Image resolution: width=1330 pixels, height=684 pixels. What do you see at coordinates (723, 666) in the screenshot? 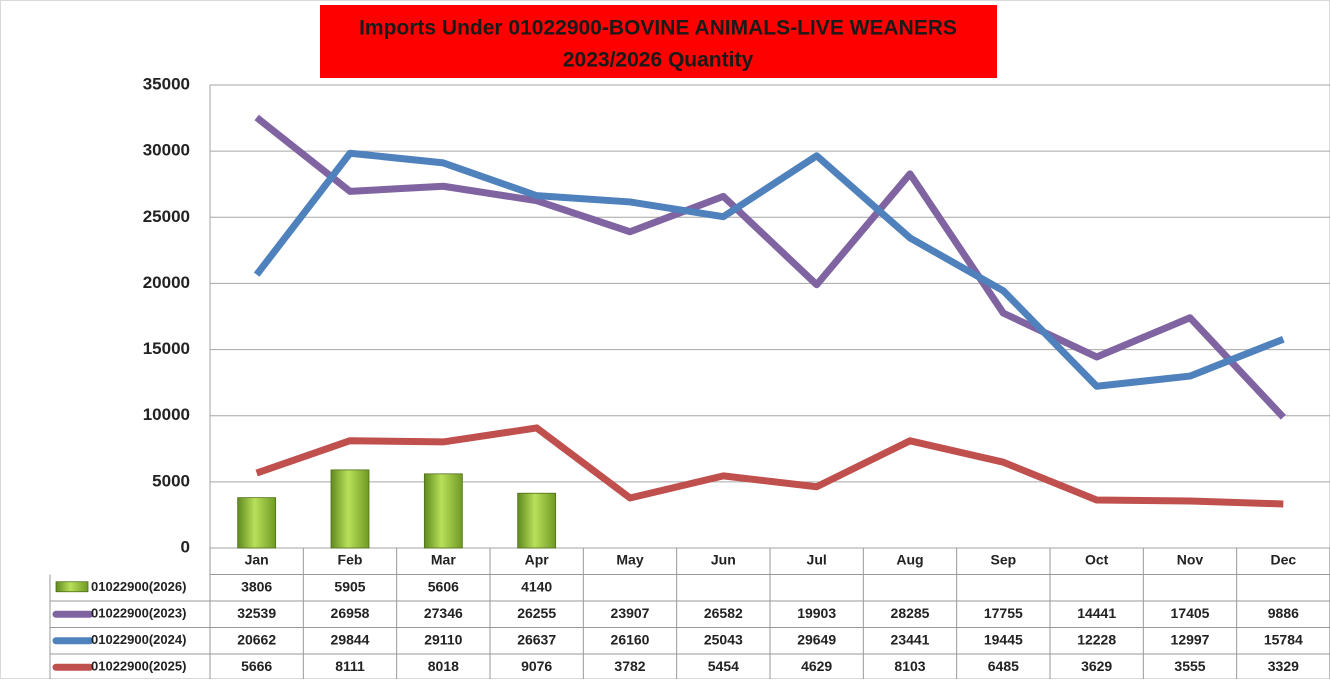
I see `table-value: 5454` at bounding box center [723, 666].